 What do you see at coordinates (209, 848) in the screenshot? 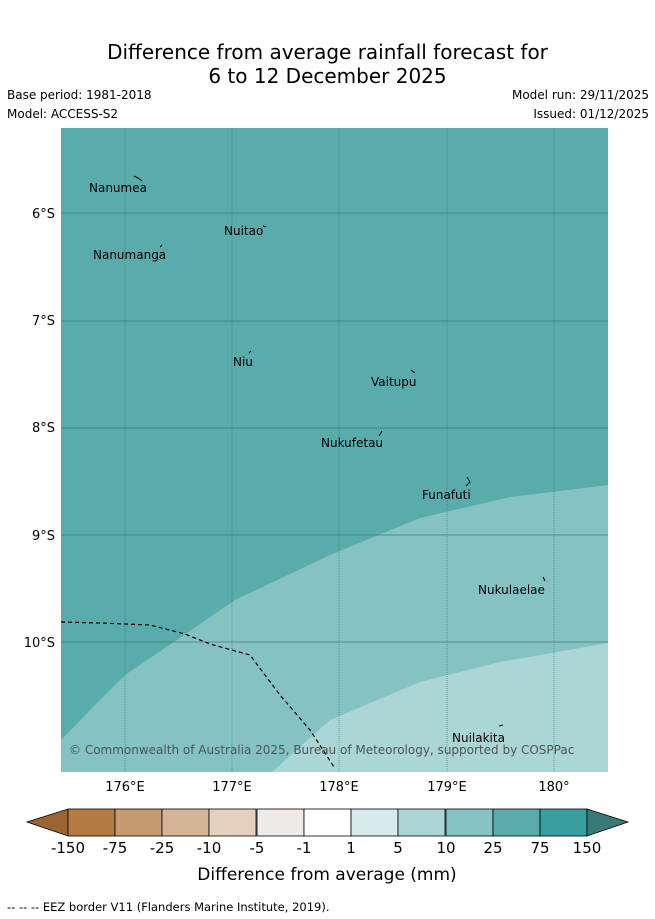
I see `colorbar-tick: -10` at bounding box center [209, 848].